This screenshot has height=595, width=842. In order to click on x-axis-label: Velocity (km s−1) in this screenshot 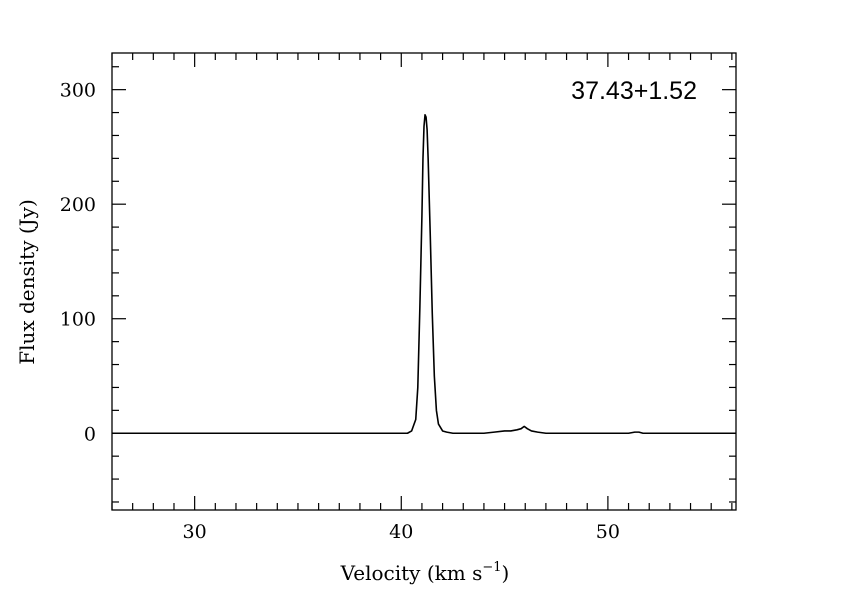, I will do `click(425, 572)`.